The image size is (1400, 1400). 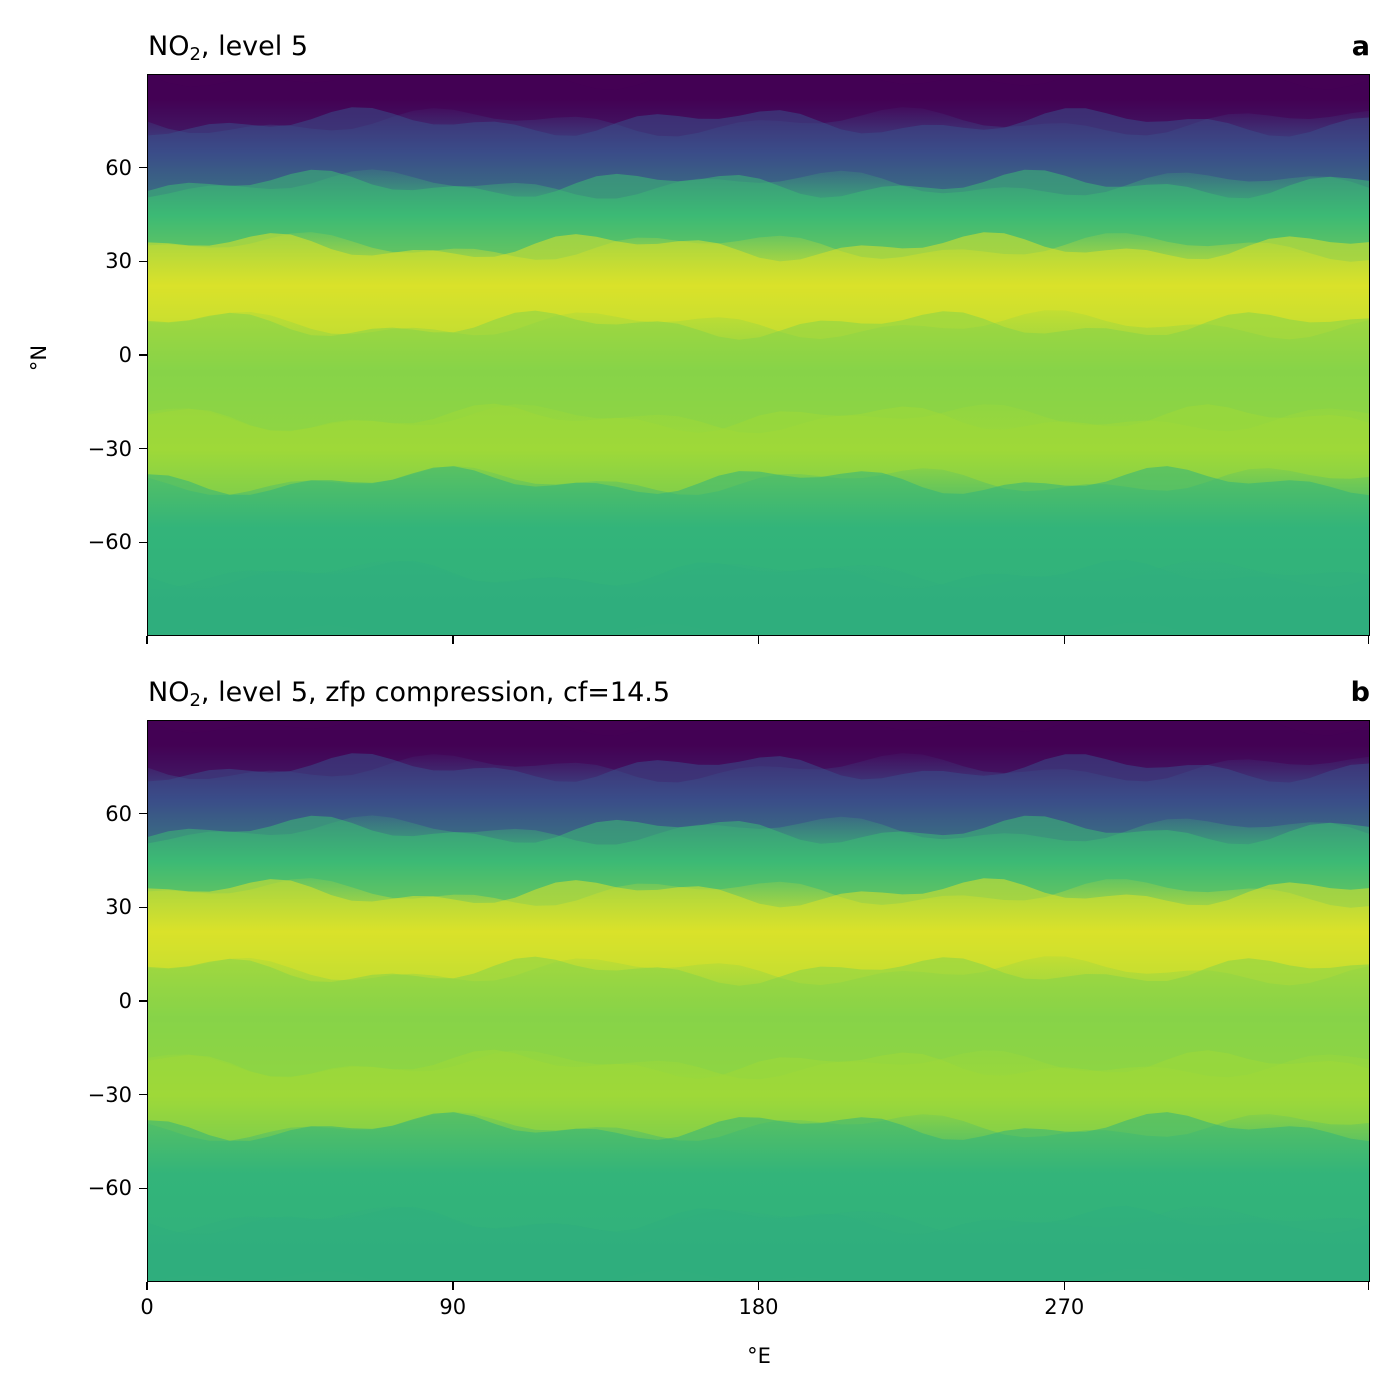 I want to click on x-axis-label: °E, so click(x=759, y=1356).